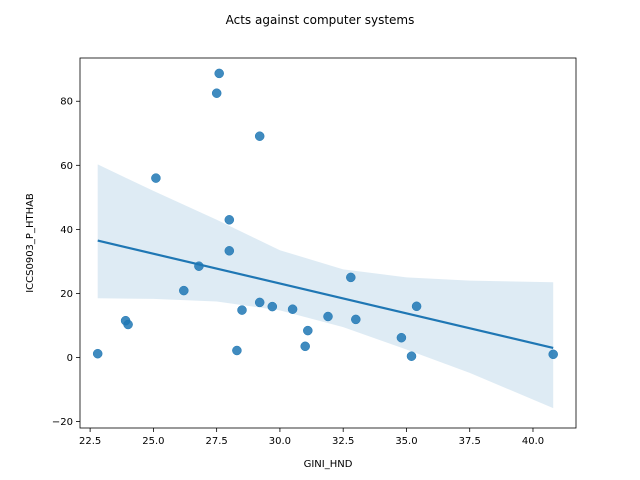 This screenshot has height=480, width=640. Describe the element at coordinates (320, 20) in the screenshot. I see `chart-title: Acts against computer systems` at that location.